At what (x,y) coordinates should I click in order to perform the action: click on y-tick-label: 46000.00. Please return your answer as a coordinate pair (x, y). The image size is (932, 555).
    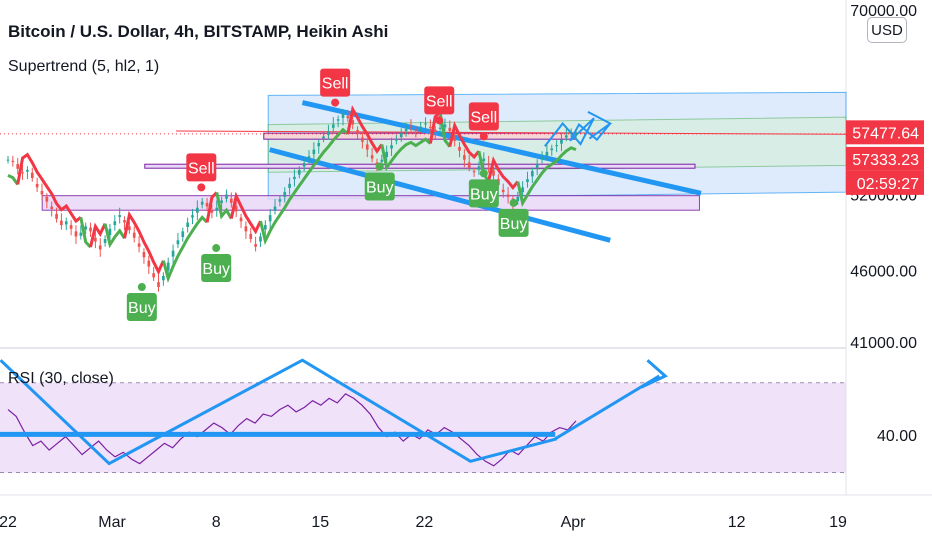
    Looking at the image, I should click on (883, 272).